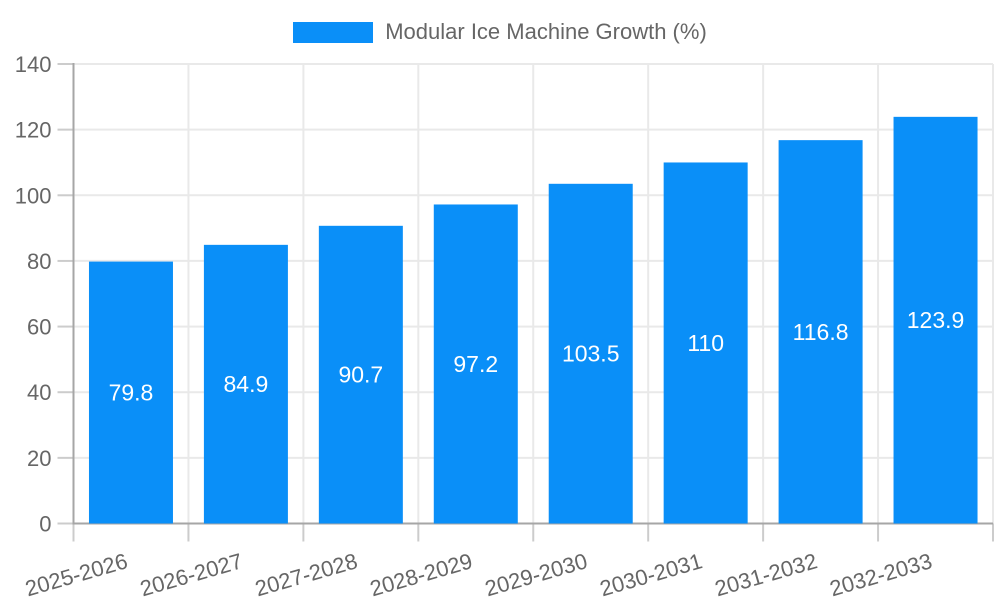 The height and width of the screenshot is (600, 1000). Describe the element at coordinates (881, 574) in the screenshot. I see `x-axis-label: 2032-2033` at that location.